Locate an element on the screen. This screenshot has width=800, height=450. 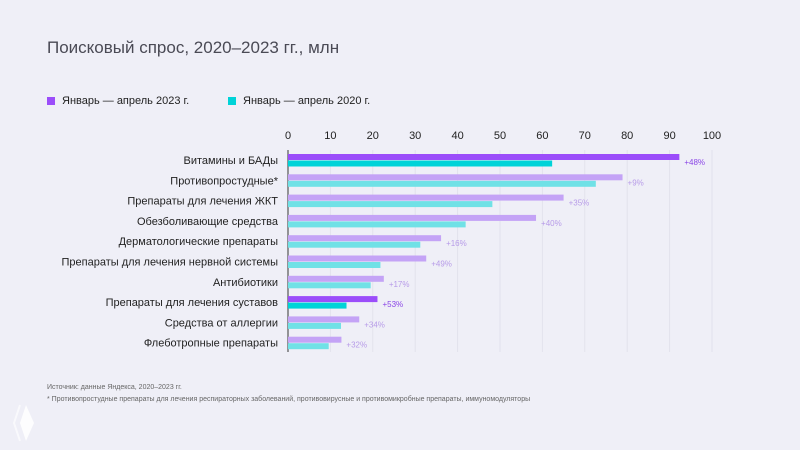
category-label: Обезболивающие средства is located at coordinates (208, 222).